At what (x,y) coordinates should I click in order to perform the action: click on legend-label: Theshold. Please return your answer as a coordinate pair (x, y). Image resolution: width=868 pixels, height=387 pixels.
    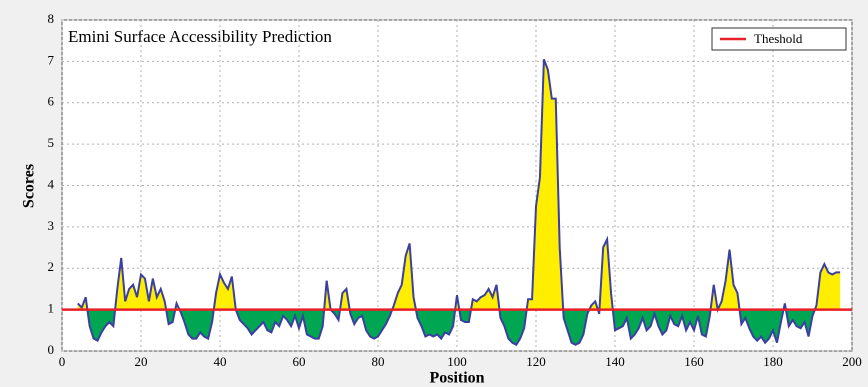
    Looking at the image, I should click on (778, 38).